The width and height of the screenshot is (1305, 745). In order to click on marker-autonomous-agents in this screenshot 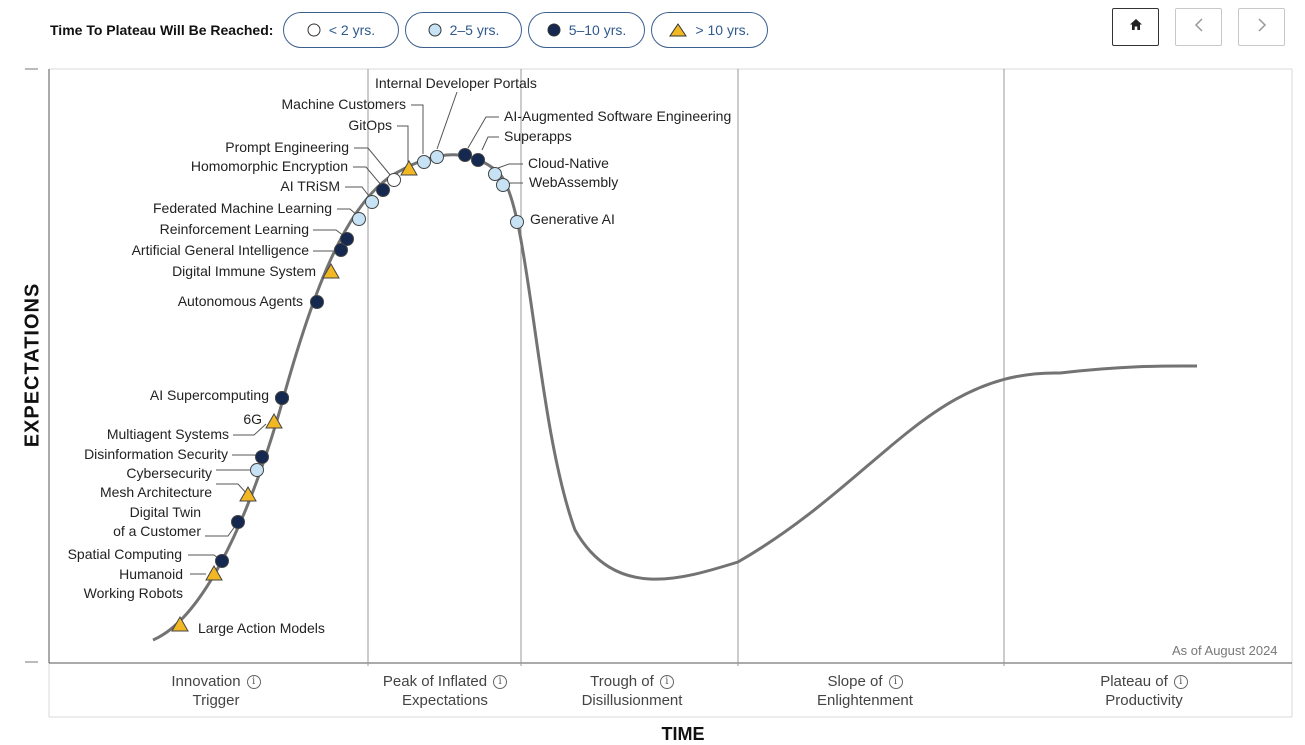, I will do `click(317, 302)`.